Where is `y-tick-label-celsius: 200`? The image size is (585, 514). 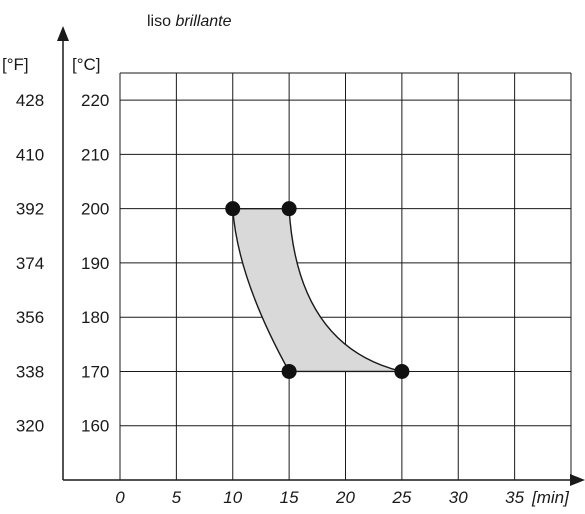 y-tick-label-celsius: 200 is located at coordinates (95, 209).